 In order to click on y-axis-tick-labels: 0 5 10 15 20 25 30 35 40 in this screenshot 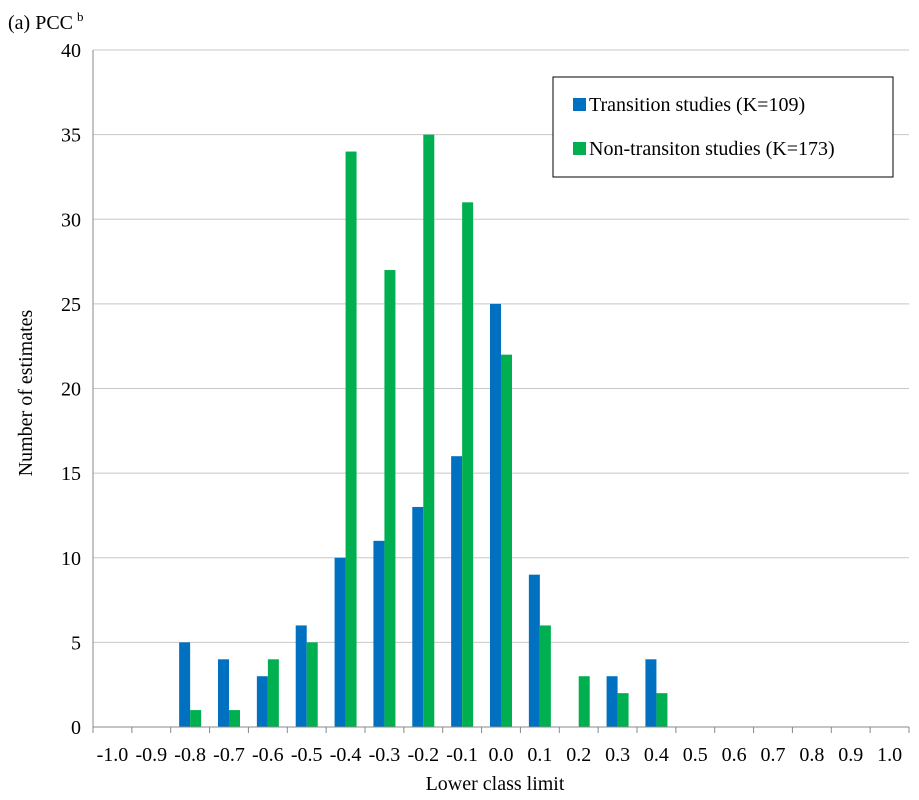, I will do `click(71, 389)`.